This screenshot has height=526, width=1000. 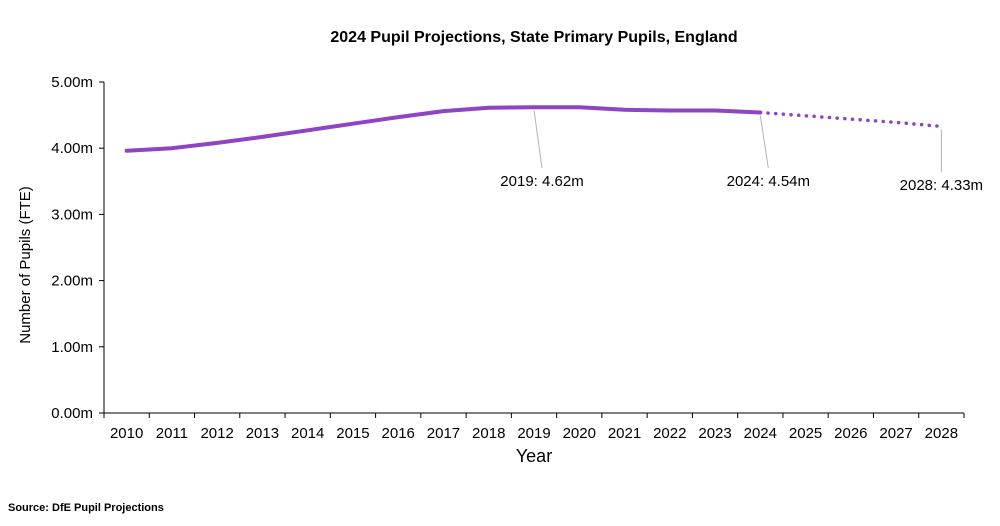 What do you see at coordinates (86, 508) in the screenshot?
I see `source-note: Source: DfE Pupil Projections` at bounding box center [86, 508].